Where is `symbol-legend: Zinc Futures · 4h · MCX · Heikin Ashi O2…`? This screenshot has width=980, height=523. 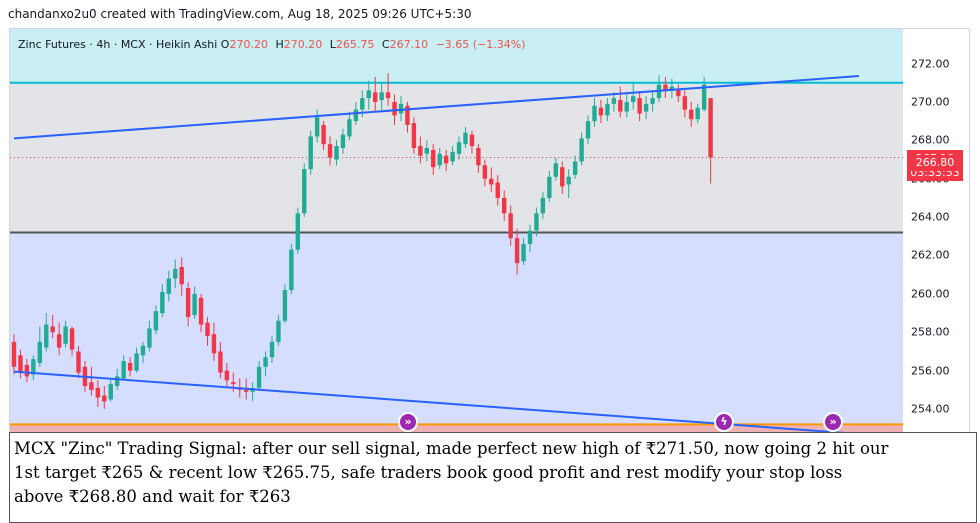 symbol-legend: Zinc Futures · 4h · MCX · Heikin Ashi O2… is located at coordinates (274, 44).